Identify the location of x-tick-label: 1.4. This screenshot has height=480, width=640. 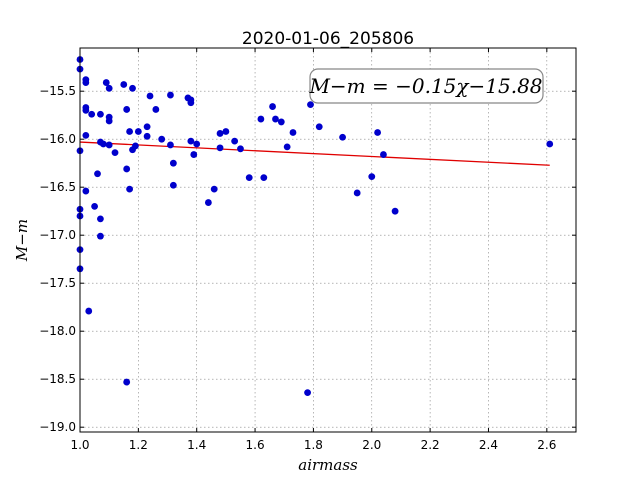
(196, 445).